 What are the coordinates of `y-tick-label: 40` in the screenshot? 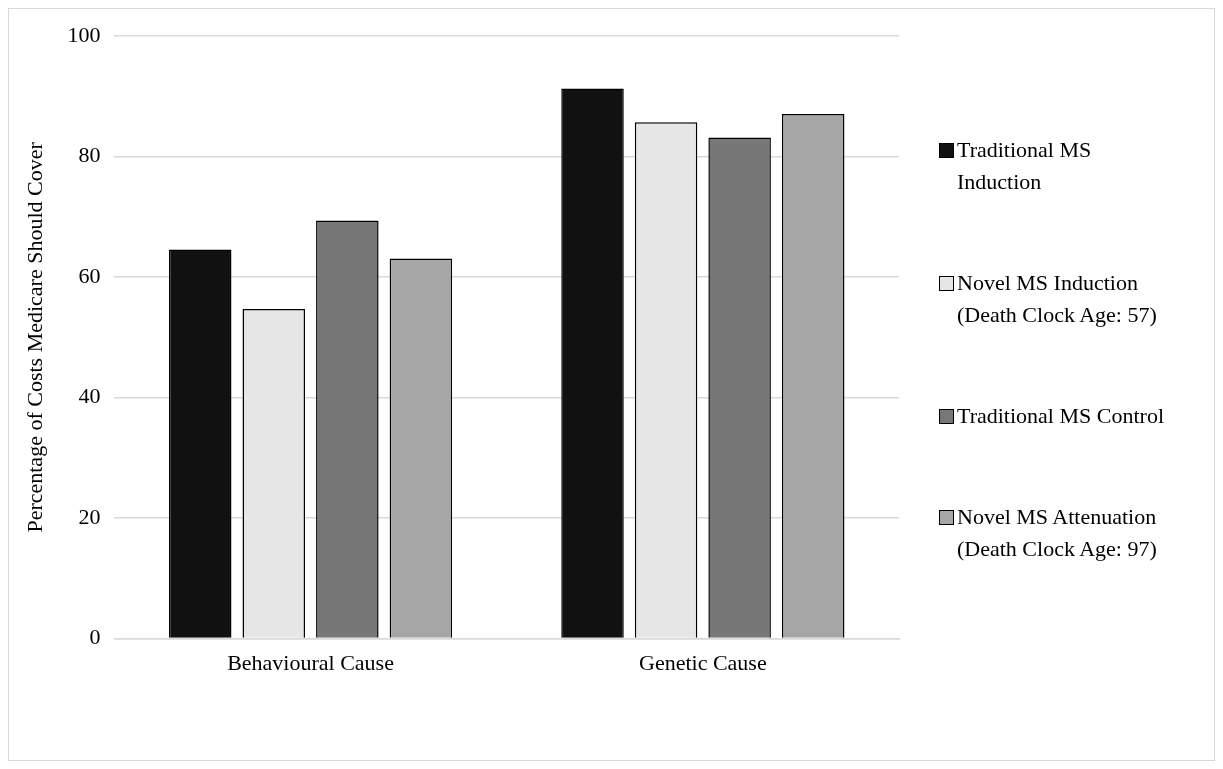 It's located at (89, 396).